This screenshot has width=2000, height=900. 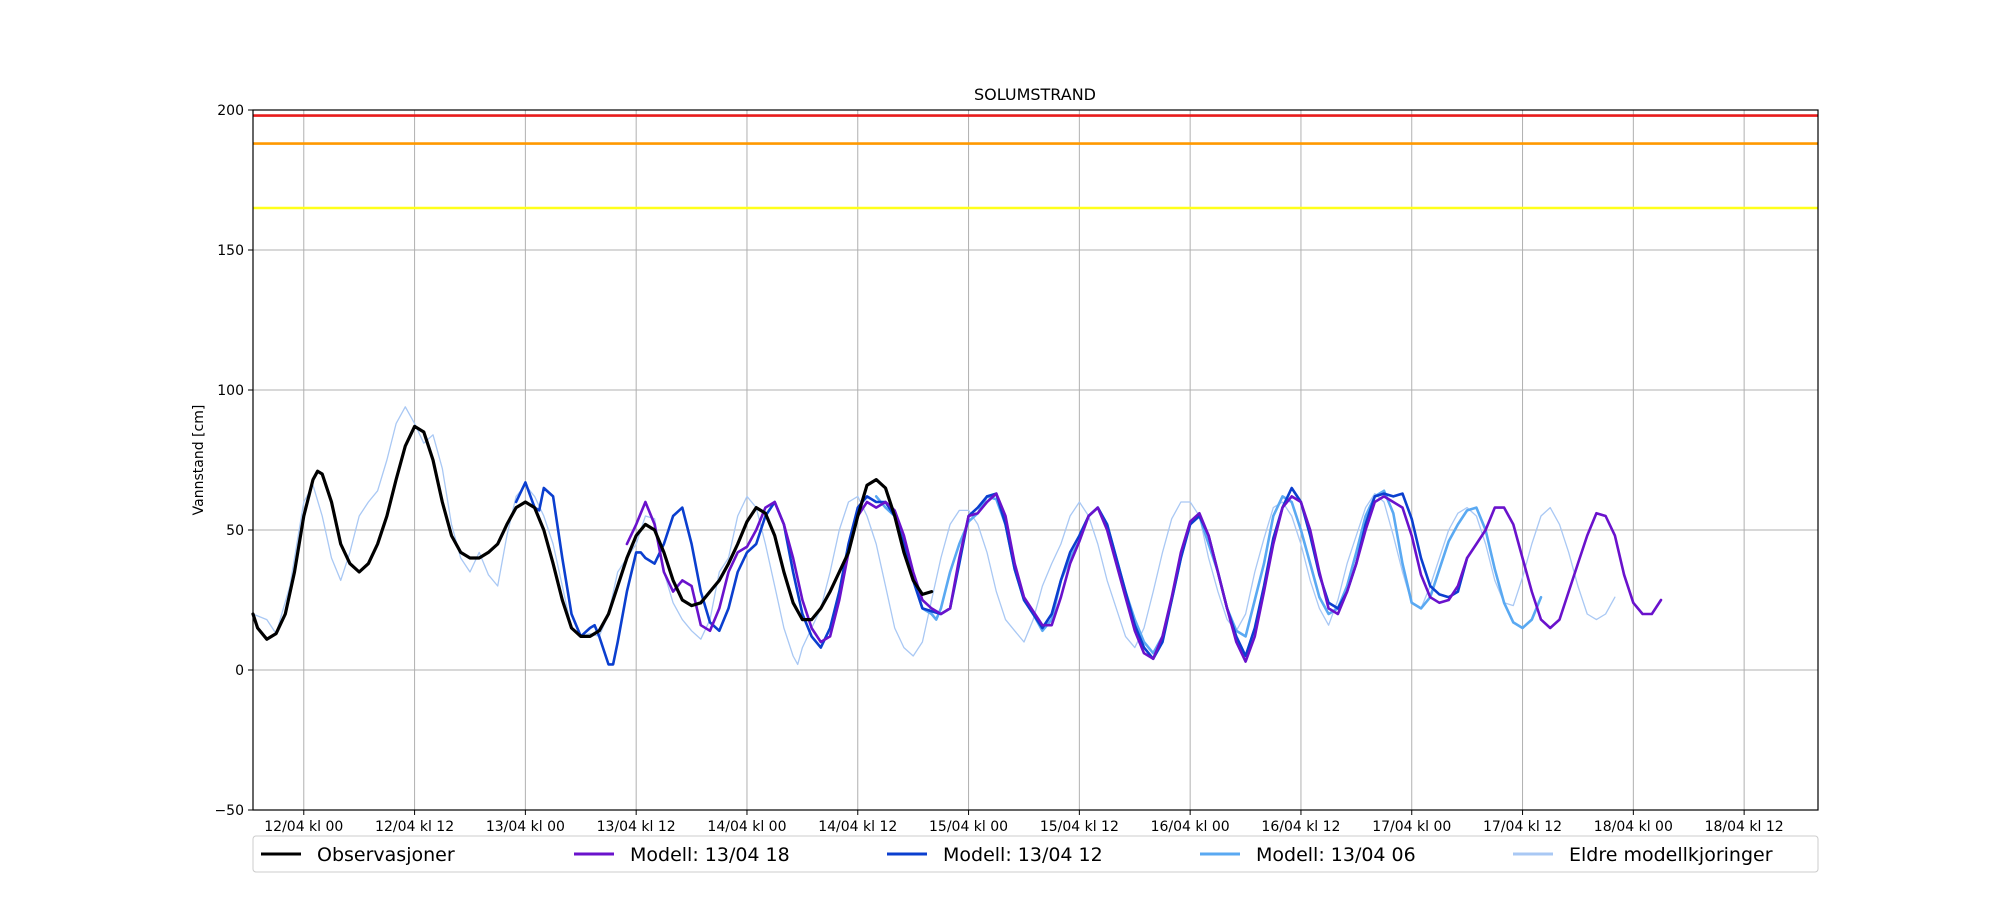 I want to click on y-tick-label: 200, so click(x=230, y=111).